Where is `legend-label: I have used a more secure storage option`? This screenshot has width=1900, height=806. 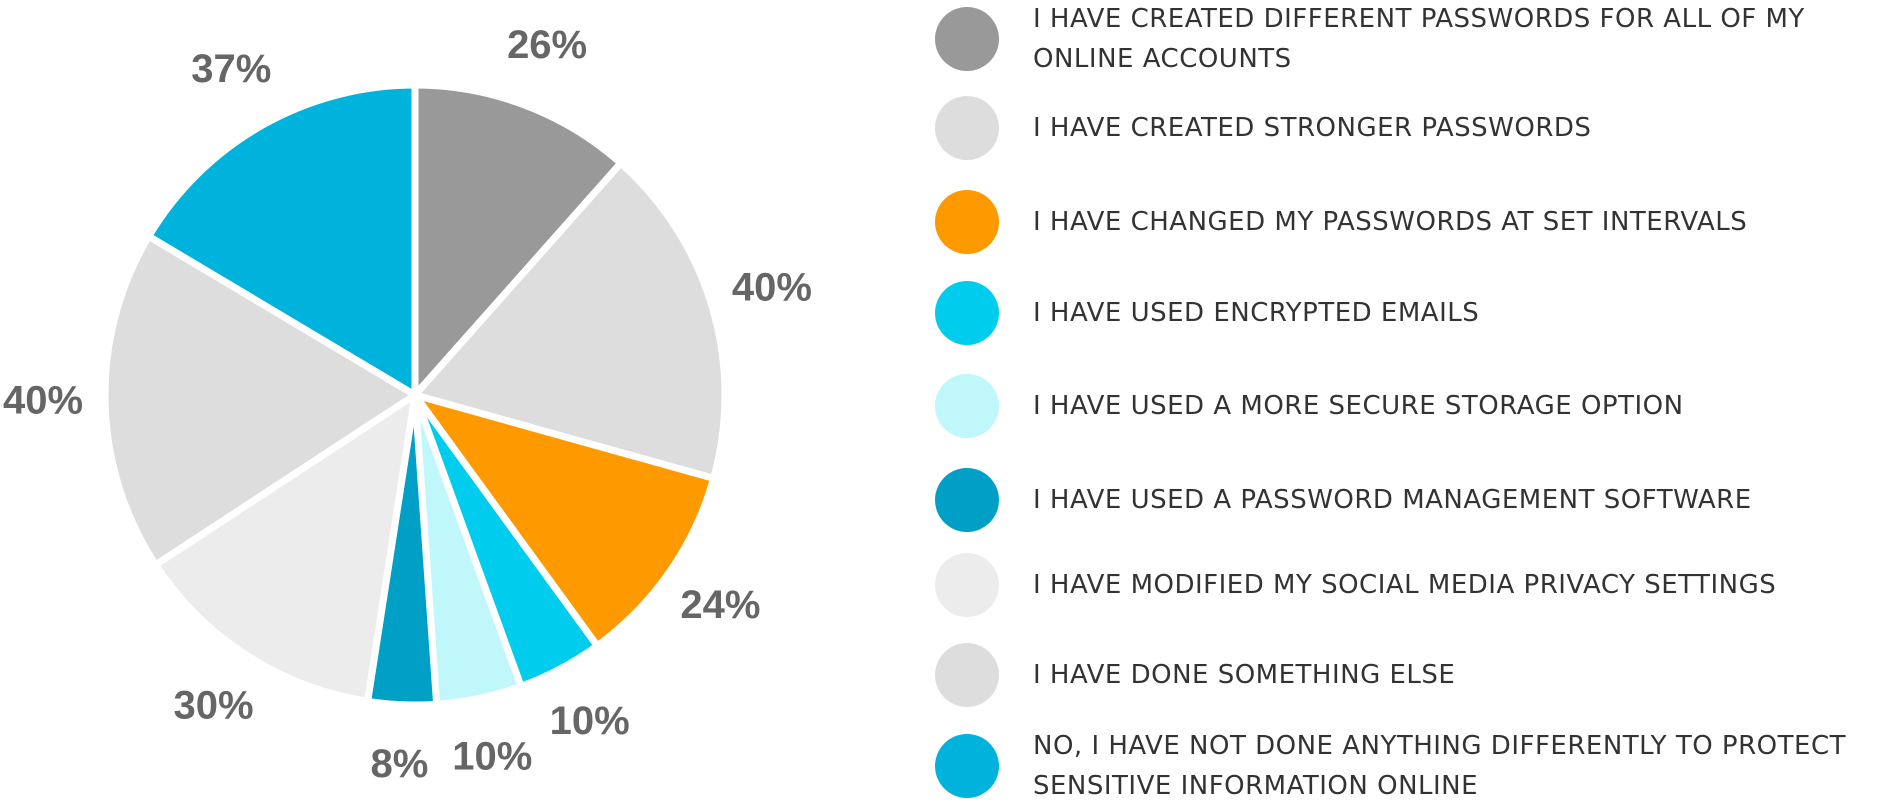 legend-label: I have used a more secure storage option is located at coordinates (1358, 406).